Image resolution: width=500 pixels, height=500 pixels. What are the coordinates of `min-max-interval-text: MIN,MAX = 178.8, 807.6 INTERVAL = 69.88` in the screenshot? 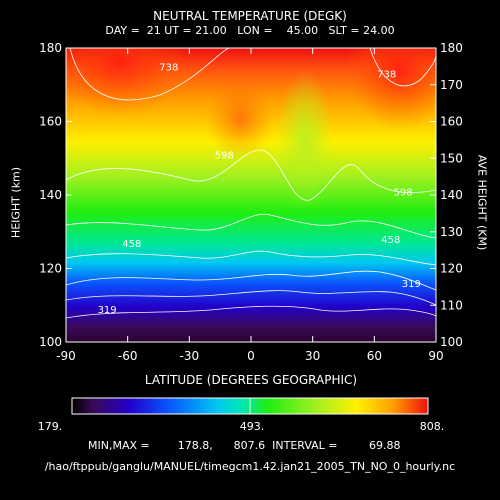 It's located at (244, 445).